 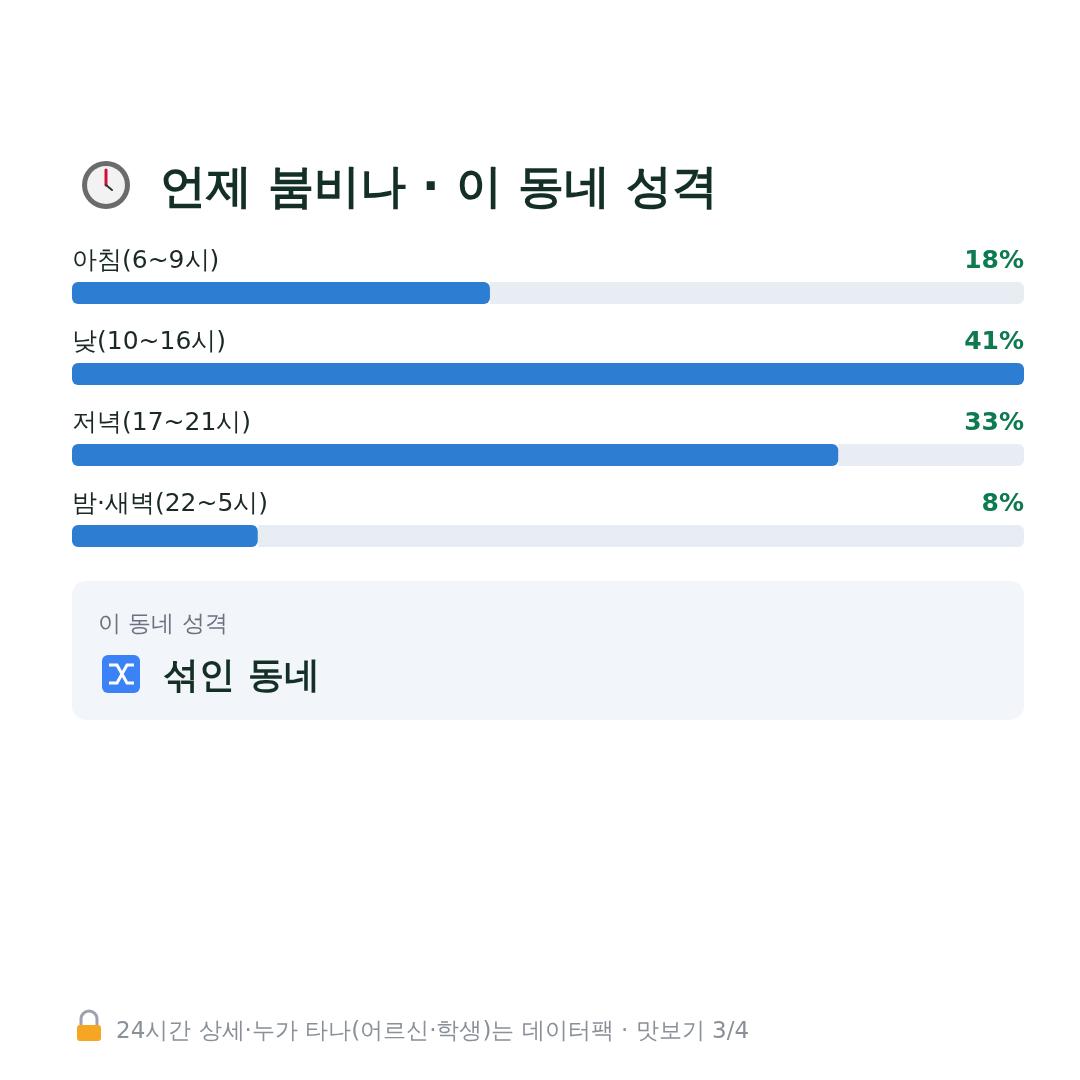 I want to click on y-tick-label: 밤·새벽(22~5시), so click(x=170, y=502).